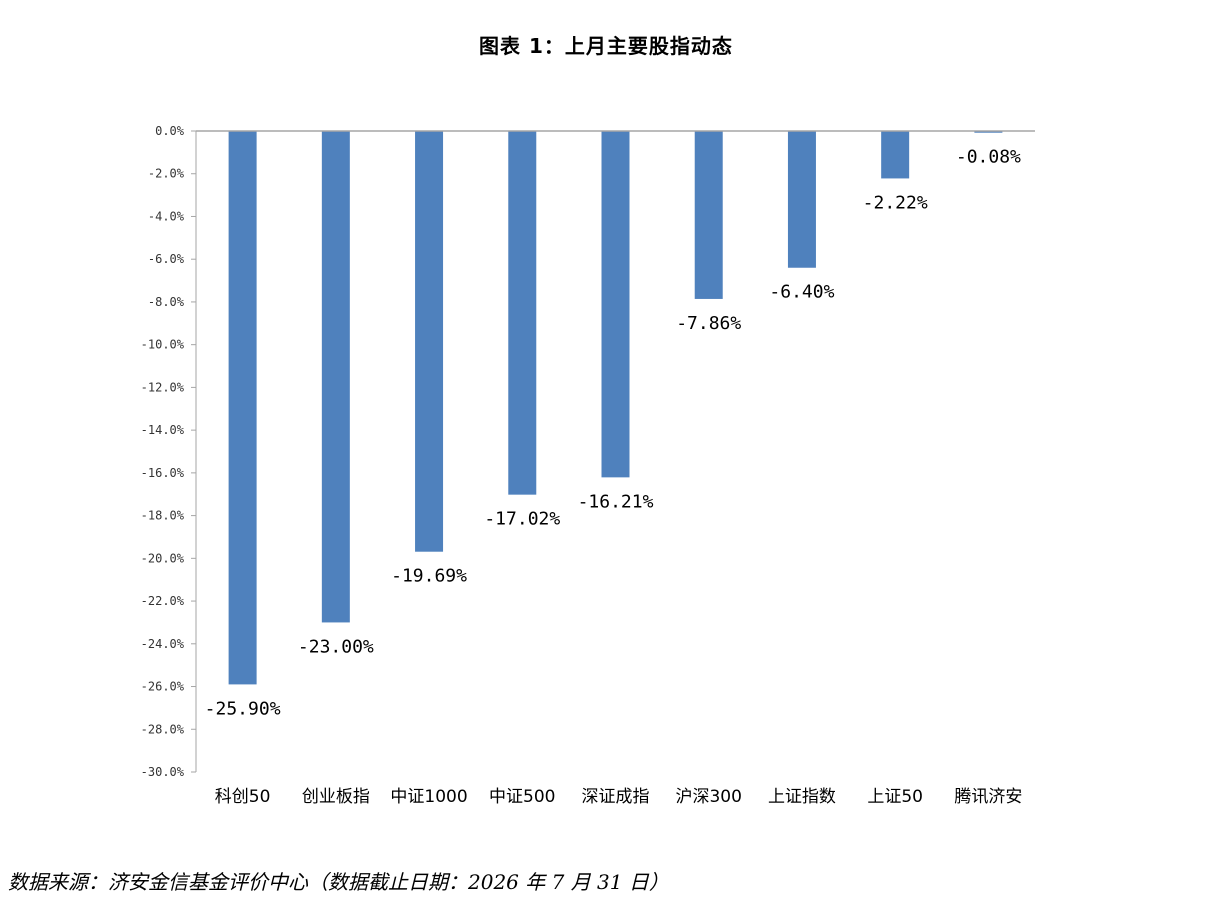  What do you see at coordinates (170, 131) in the screenshot?
I see `y-tick-label: 0.0%` at bounding box center [170, 131].